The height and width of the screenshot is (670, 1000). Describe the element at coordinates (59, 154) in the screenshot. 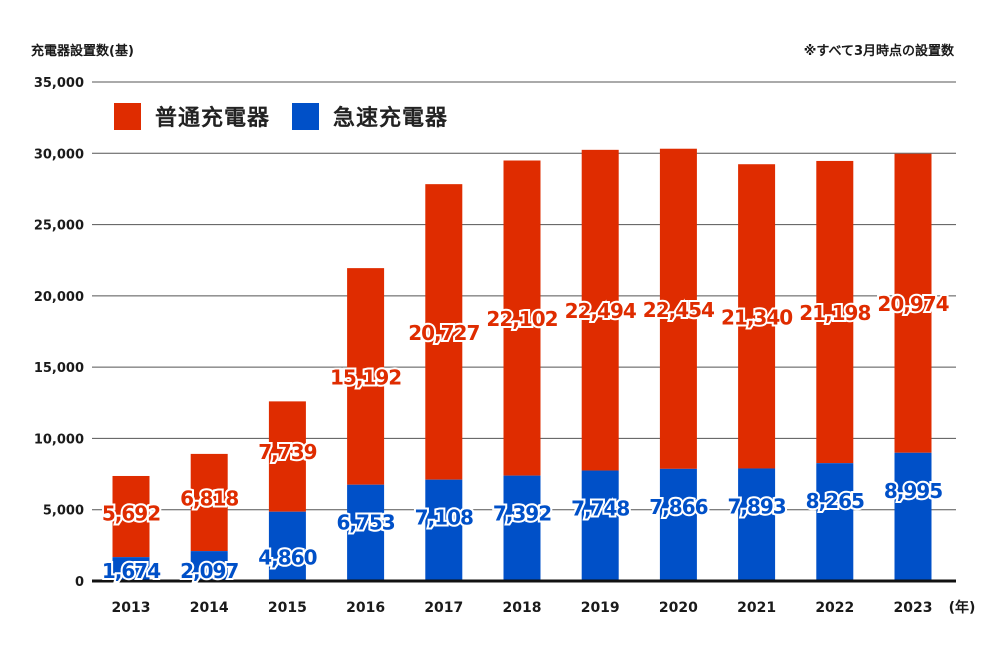

I see `y-tick-label: 30,000` at that location.